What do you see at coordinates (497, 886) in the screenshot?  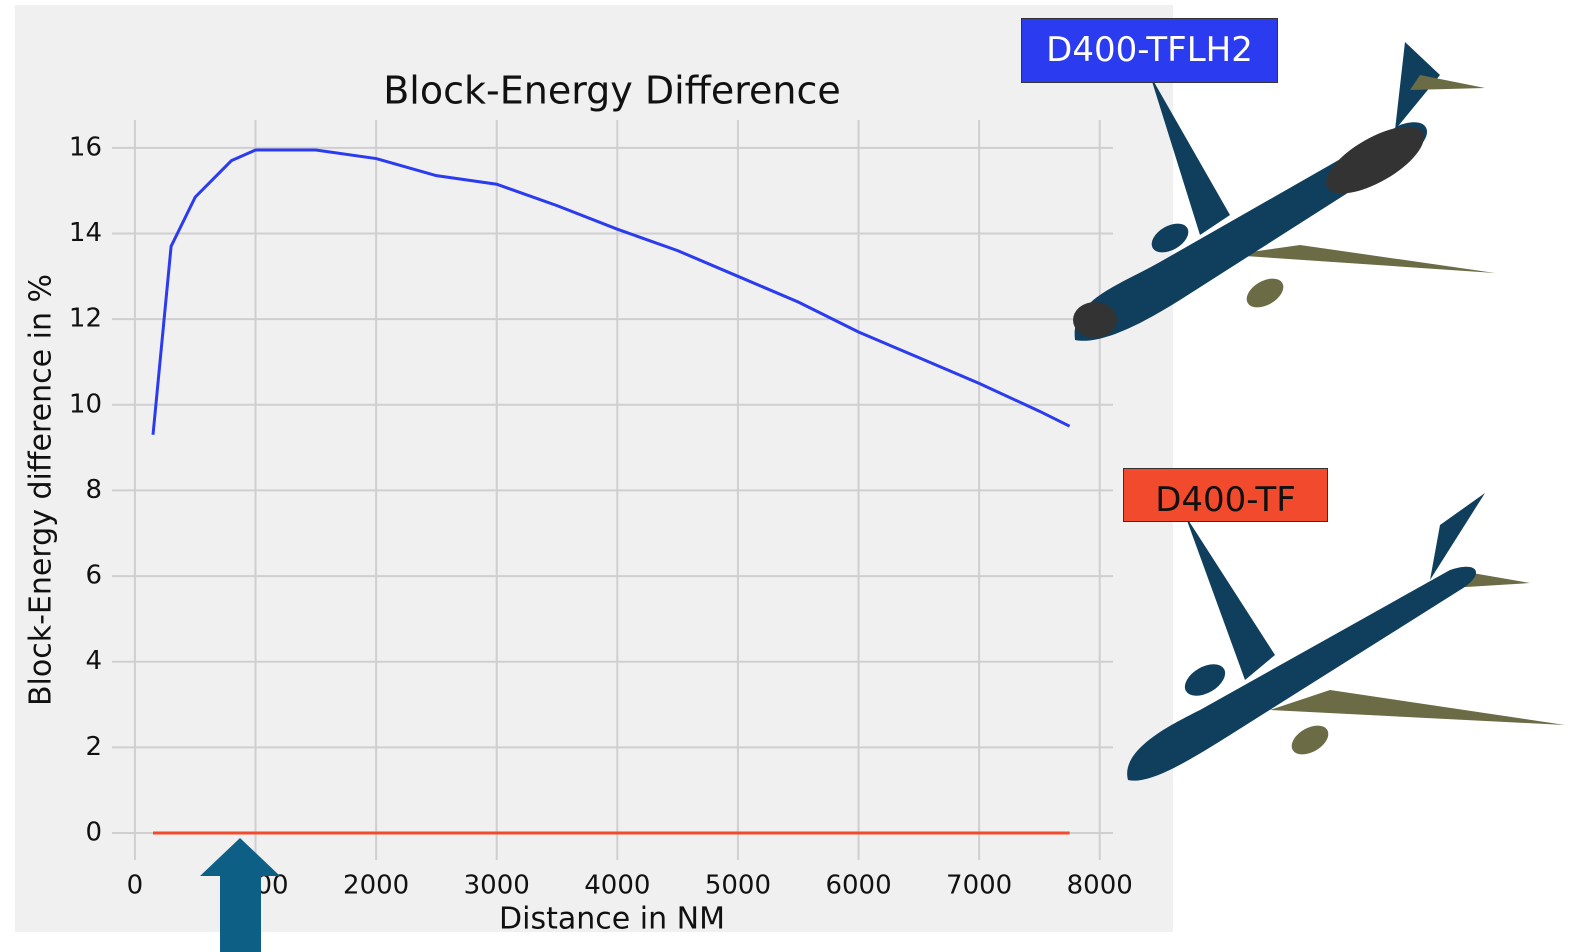 I see `x-tick-label: 3000` at bounding box center [497, 886].